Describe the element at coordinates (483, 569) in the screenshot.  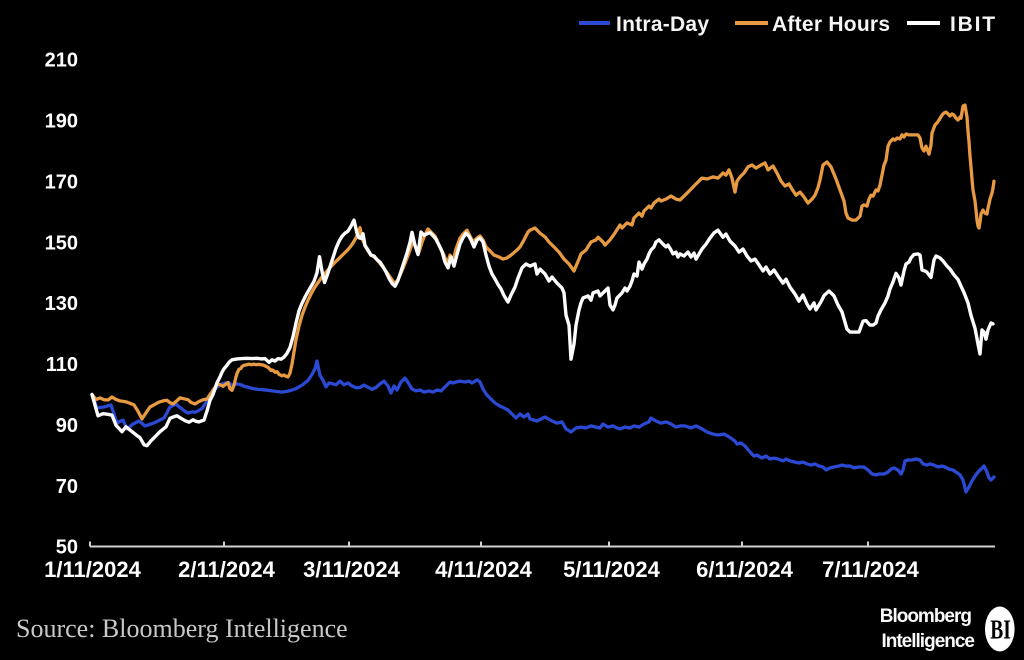
I see `svg-text: 4/11/2024` at that location.